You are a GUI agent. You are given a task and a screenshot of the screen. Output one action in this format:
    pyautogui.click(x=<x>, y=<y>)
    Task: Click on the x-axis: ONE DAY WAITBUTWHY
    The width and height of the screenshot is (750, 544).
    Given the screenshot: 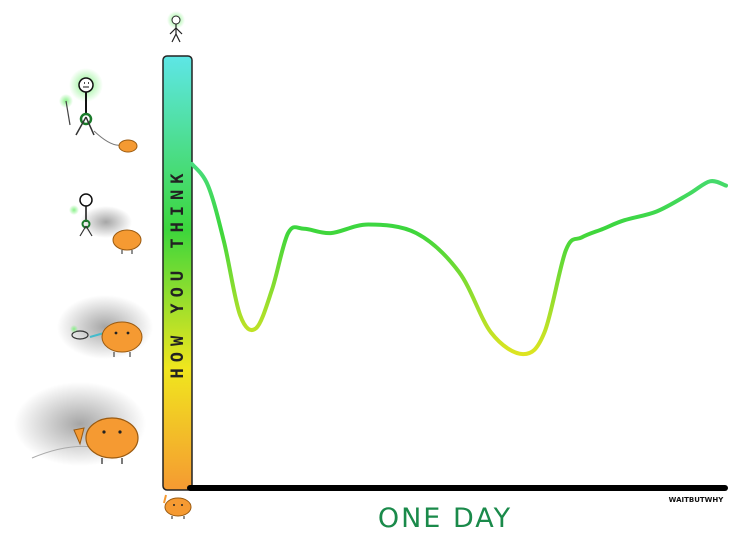 What is the action you would take?
    pyautogui.click(x=457, y=509)
    